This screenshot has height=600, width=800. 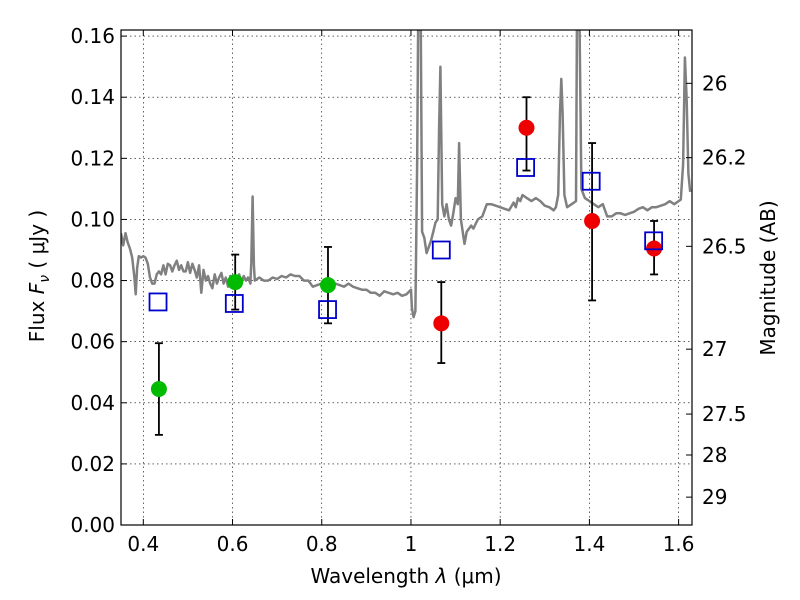 What do you see at coordinates (724, 414) in the screenshot?
I see `mag-tick-label: 27.5` at bounding box center [724, 414].